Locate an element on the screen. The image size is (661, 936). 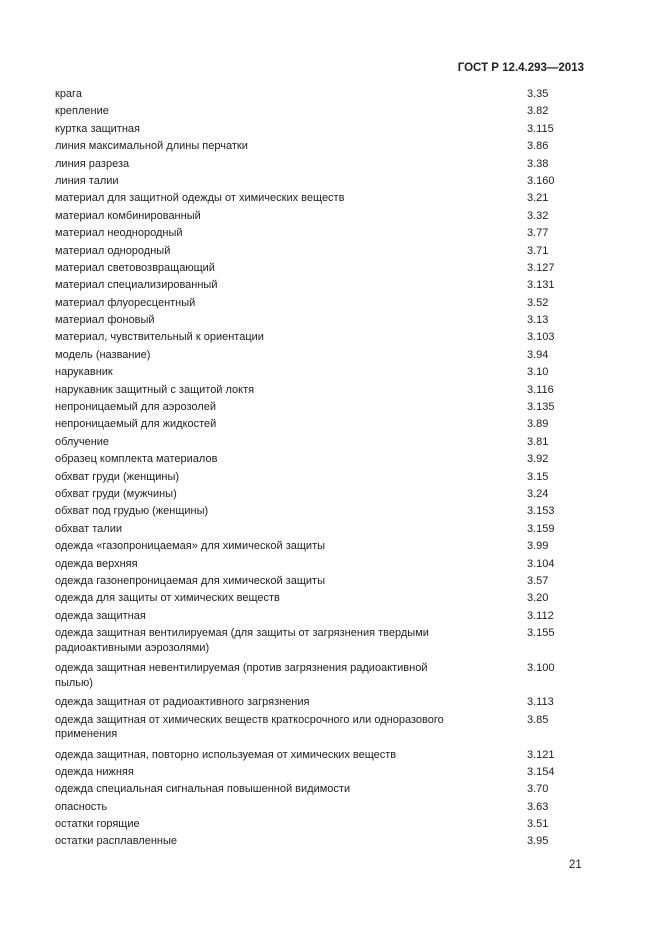
entry-reference: 3.153 is located at coordinates (541, 511).